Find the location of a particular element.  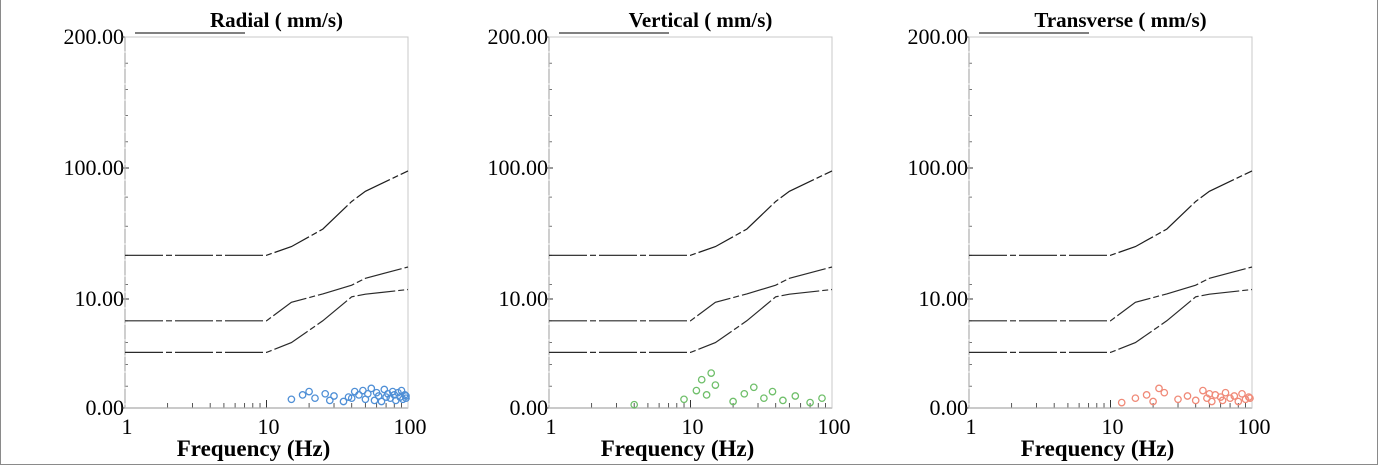

chart-title: Vertical ( mm/s) is located at coordinates (701, 20).